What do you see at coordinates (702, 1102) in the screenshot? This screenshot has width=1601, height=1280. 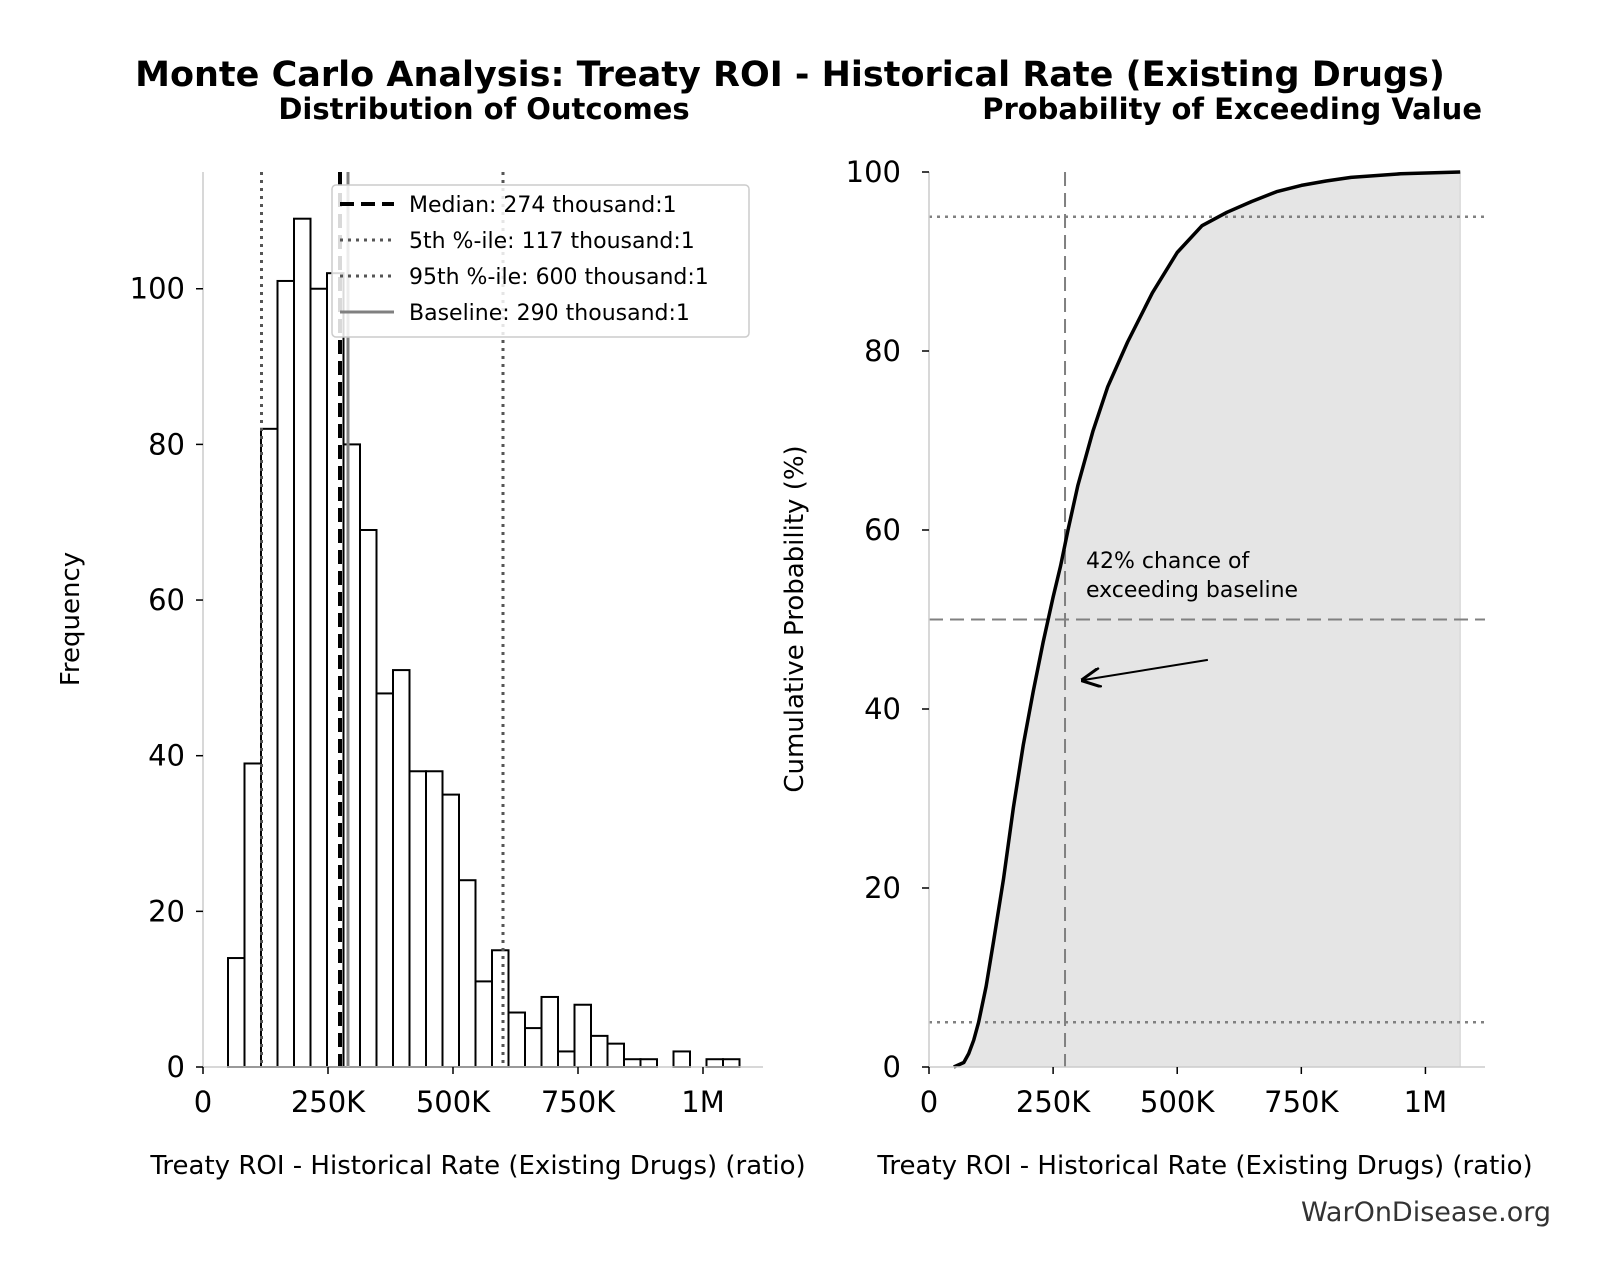 I see `histogram-x-tick-label: 1M` at bounding box center [702, 1102].